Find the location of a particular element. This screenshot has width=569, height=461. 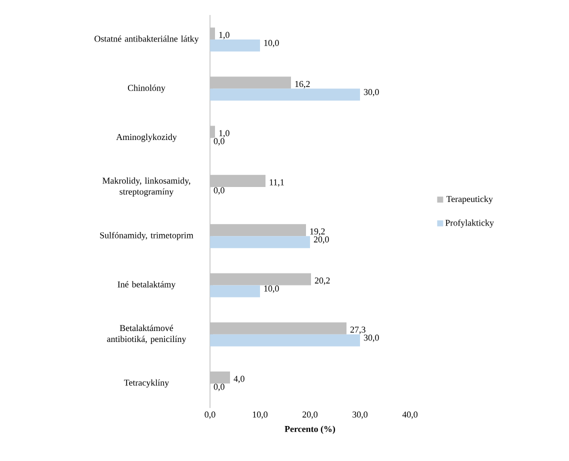

y-tick-label: Sulfónamidy, trimetoprim is located at coordinates (147, 236).